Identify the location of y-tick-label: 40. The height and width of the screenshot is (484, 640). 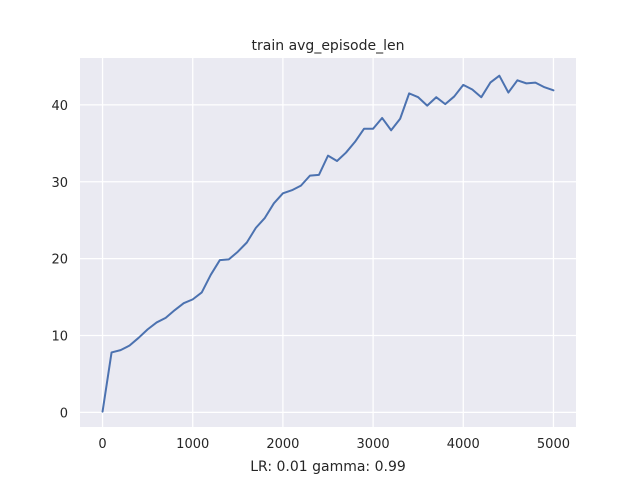
(59, 106).